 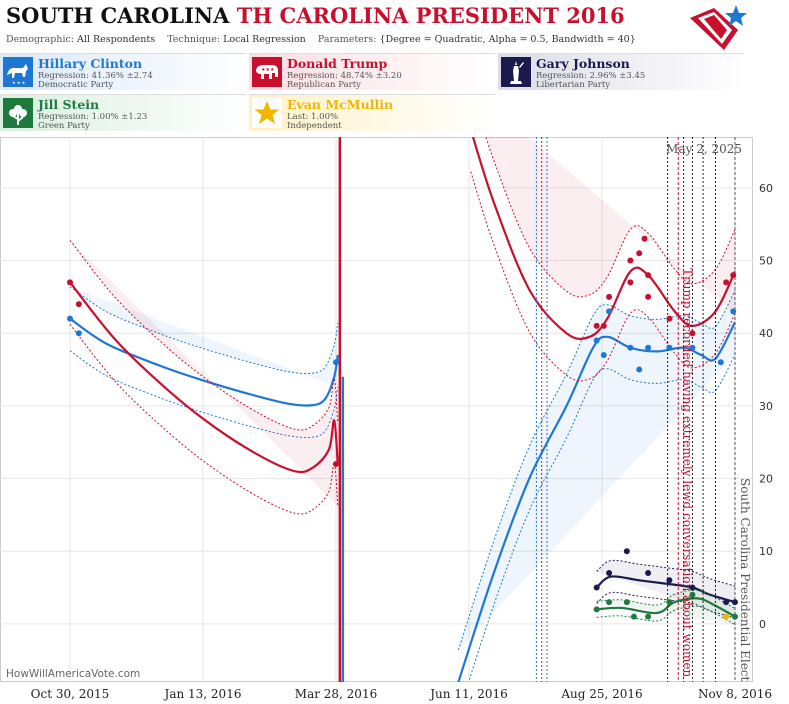 What do you see at coordinates (704, 149) in the screenshot?
I see `date-label: May 2, 2025` at bounding box center [704, 149].